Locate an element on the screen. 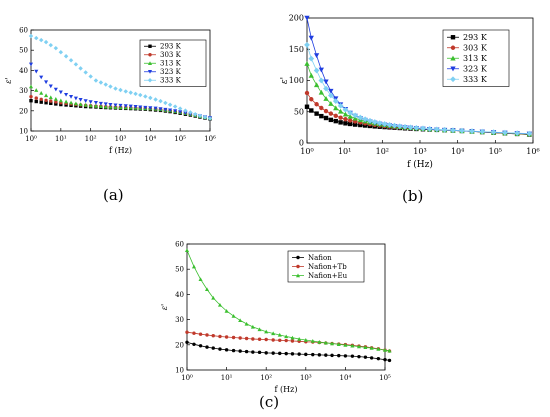  series-nafion-tb is located at coordinates (288, 341).